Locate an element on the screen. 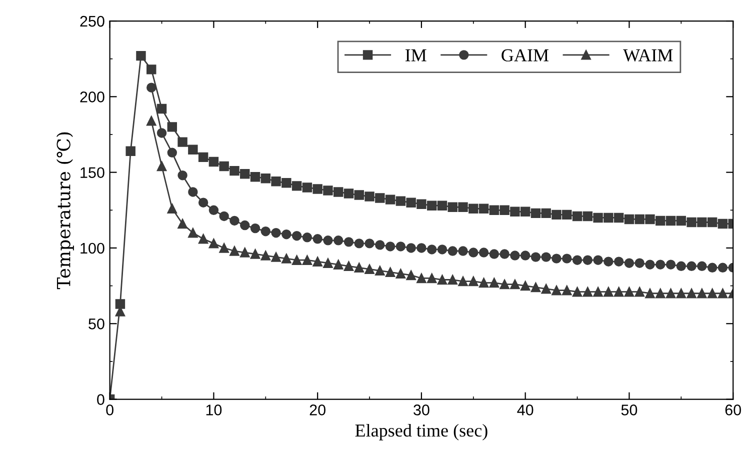 Image resolution: width=742 pixels, height=467 pixels. x-tick-label: 20 is located at coordinates (318, 410).